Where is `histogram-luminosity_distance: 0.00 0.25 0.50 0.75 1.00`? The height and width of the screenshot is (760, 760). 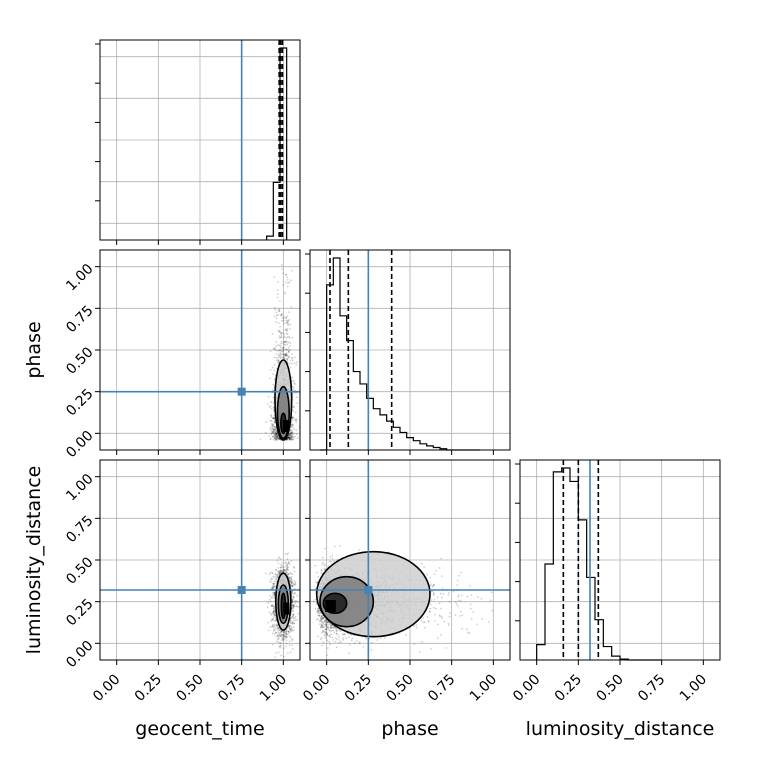 histogram-luminosity_distance: 0.00 0.25 0.50 0.75 1.00 is located at coordinates (615, 582).